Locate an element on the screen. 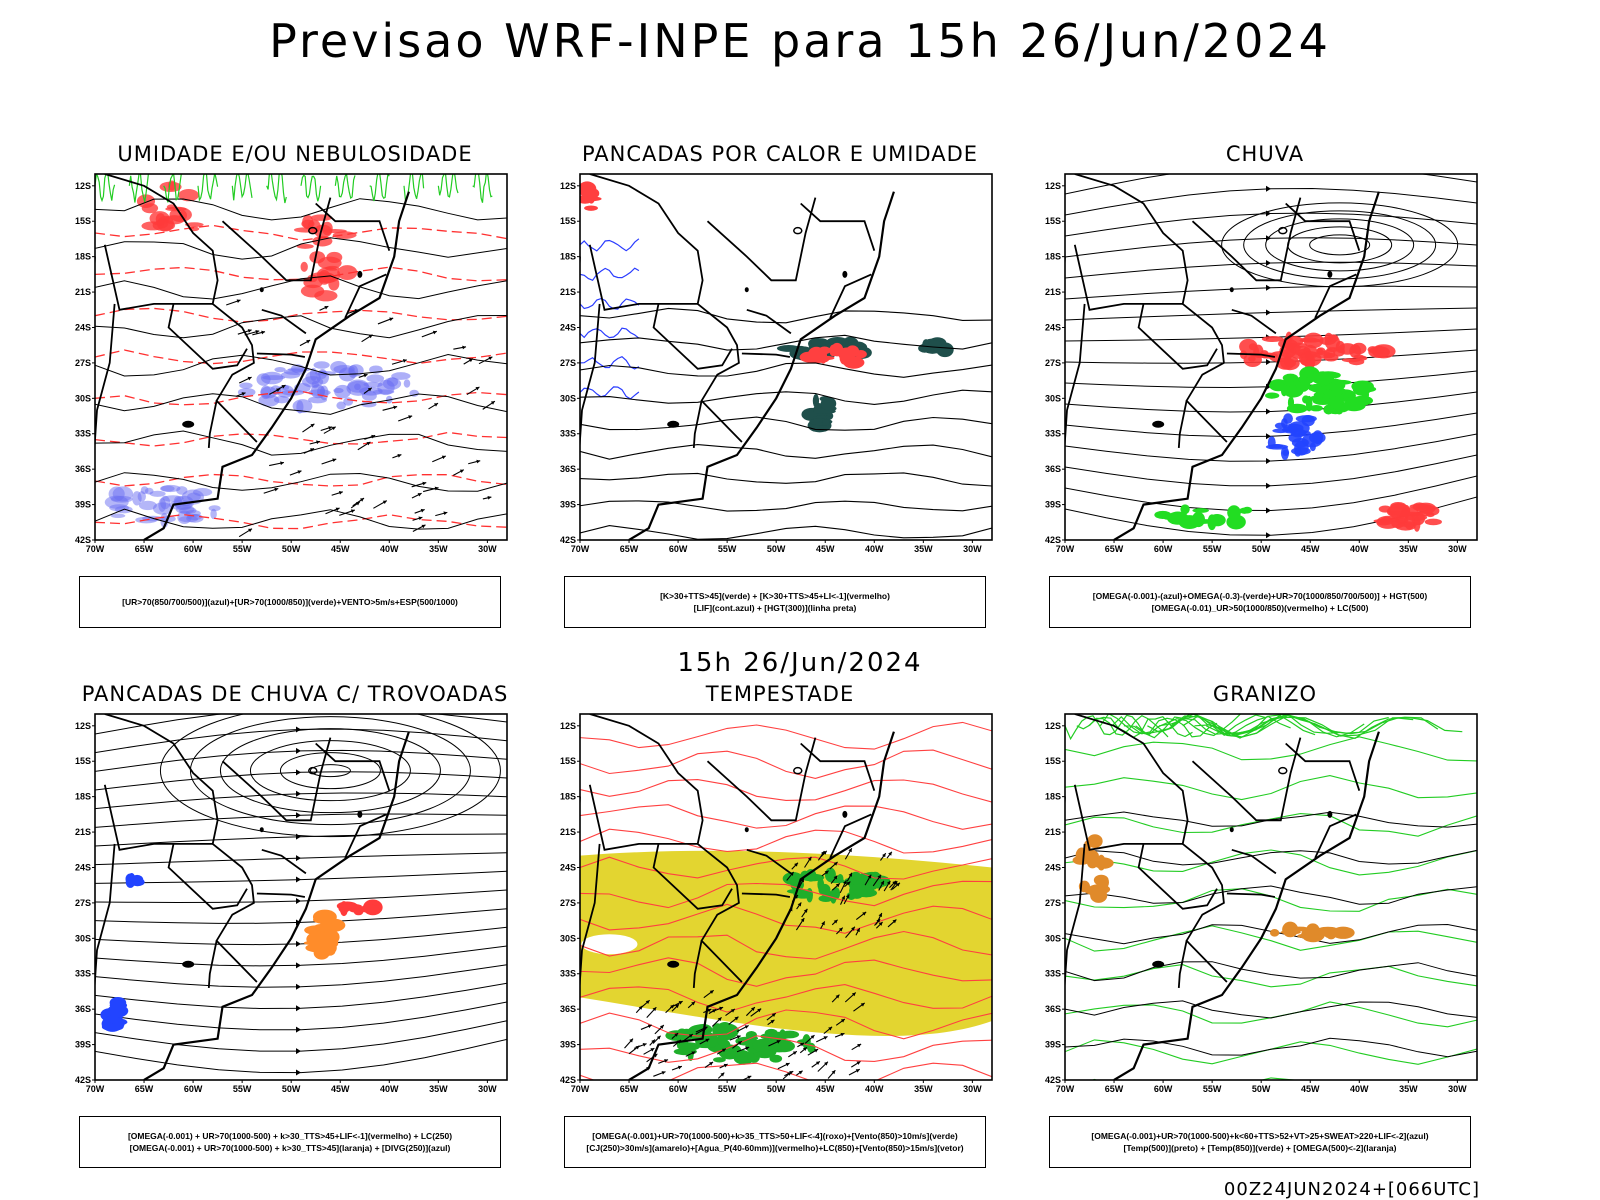 The image size is (1600, 1200). map-layers is located at coordinates (1271, 897).